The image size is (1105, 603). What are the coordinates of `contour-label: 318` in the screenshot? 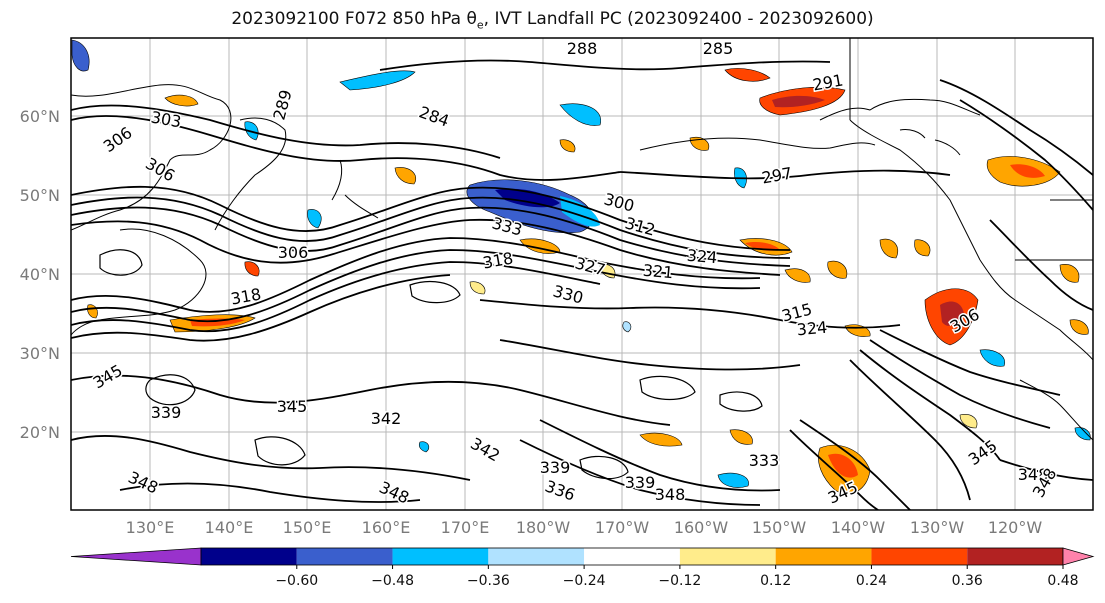 It's located at (245, 296).